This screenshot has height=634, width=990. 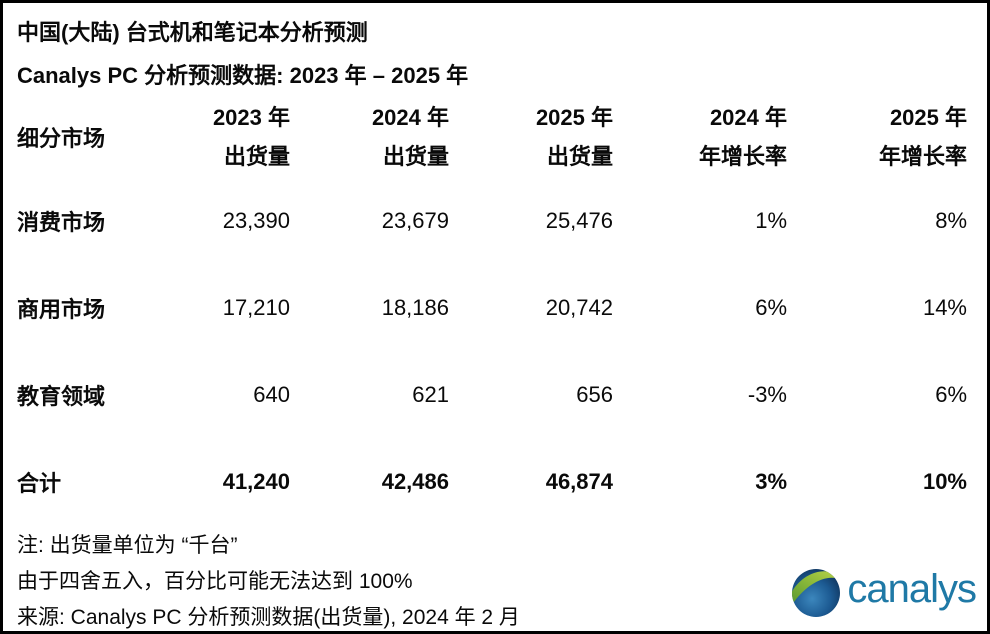 I want to click on cell-2024-growth: 3%, so click(x=771, y=481).